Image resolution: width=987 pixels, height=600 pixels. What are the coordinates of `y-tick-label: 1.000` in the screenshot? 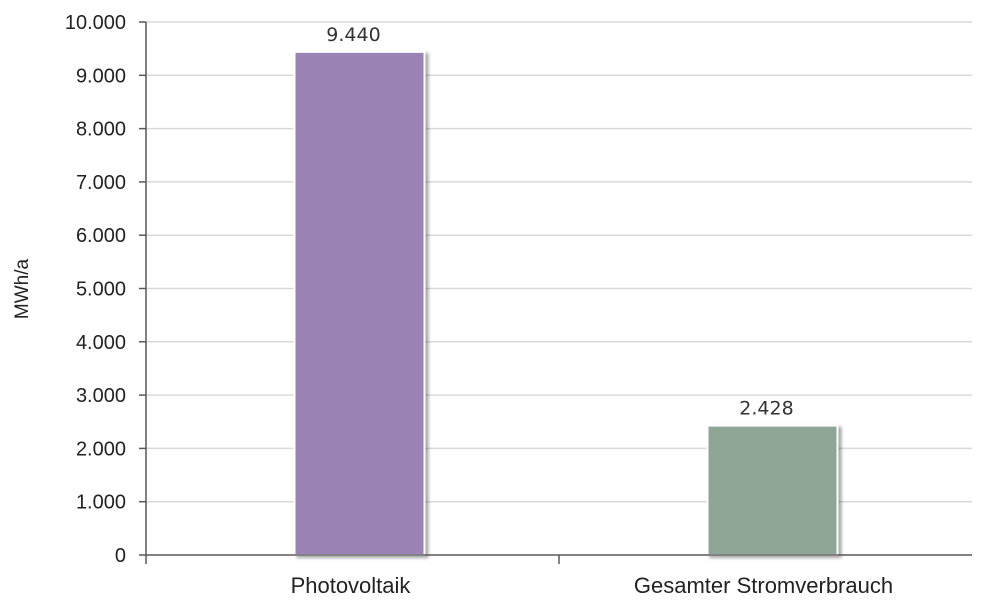 It's located at (101, 503).